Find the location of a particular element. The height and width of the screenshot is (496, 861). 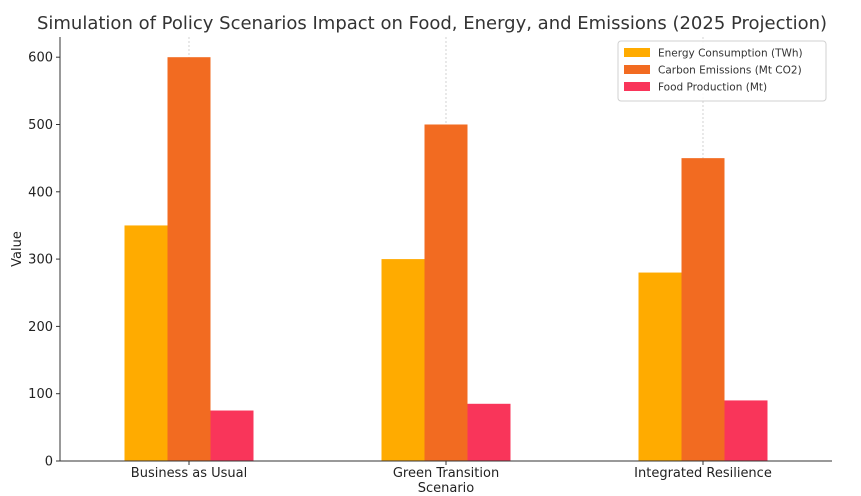

y-tick-label: 200 is located at coordinates (40, 327).